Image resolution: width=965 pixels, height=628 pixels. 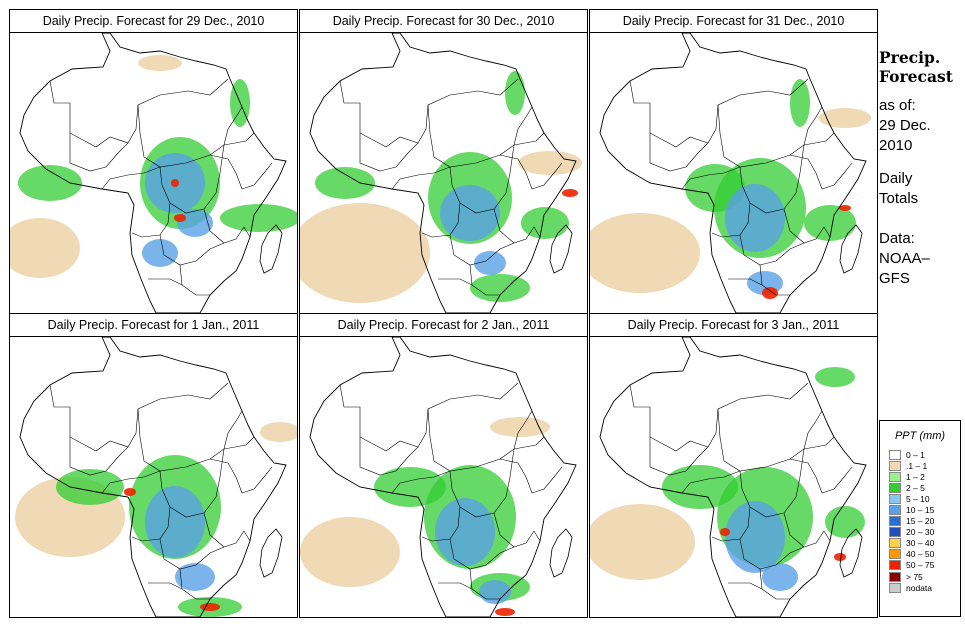 What do you see at coordinates (920, 532) in the screenshot?
I see `legend-label: 20 – 30` at bounding box center [920, 532].